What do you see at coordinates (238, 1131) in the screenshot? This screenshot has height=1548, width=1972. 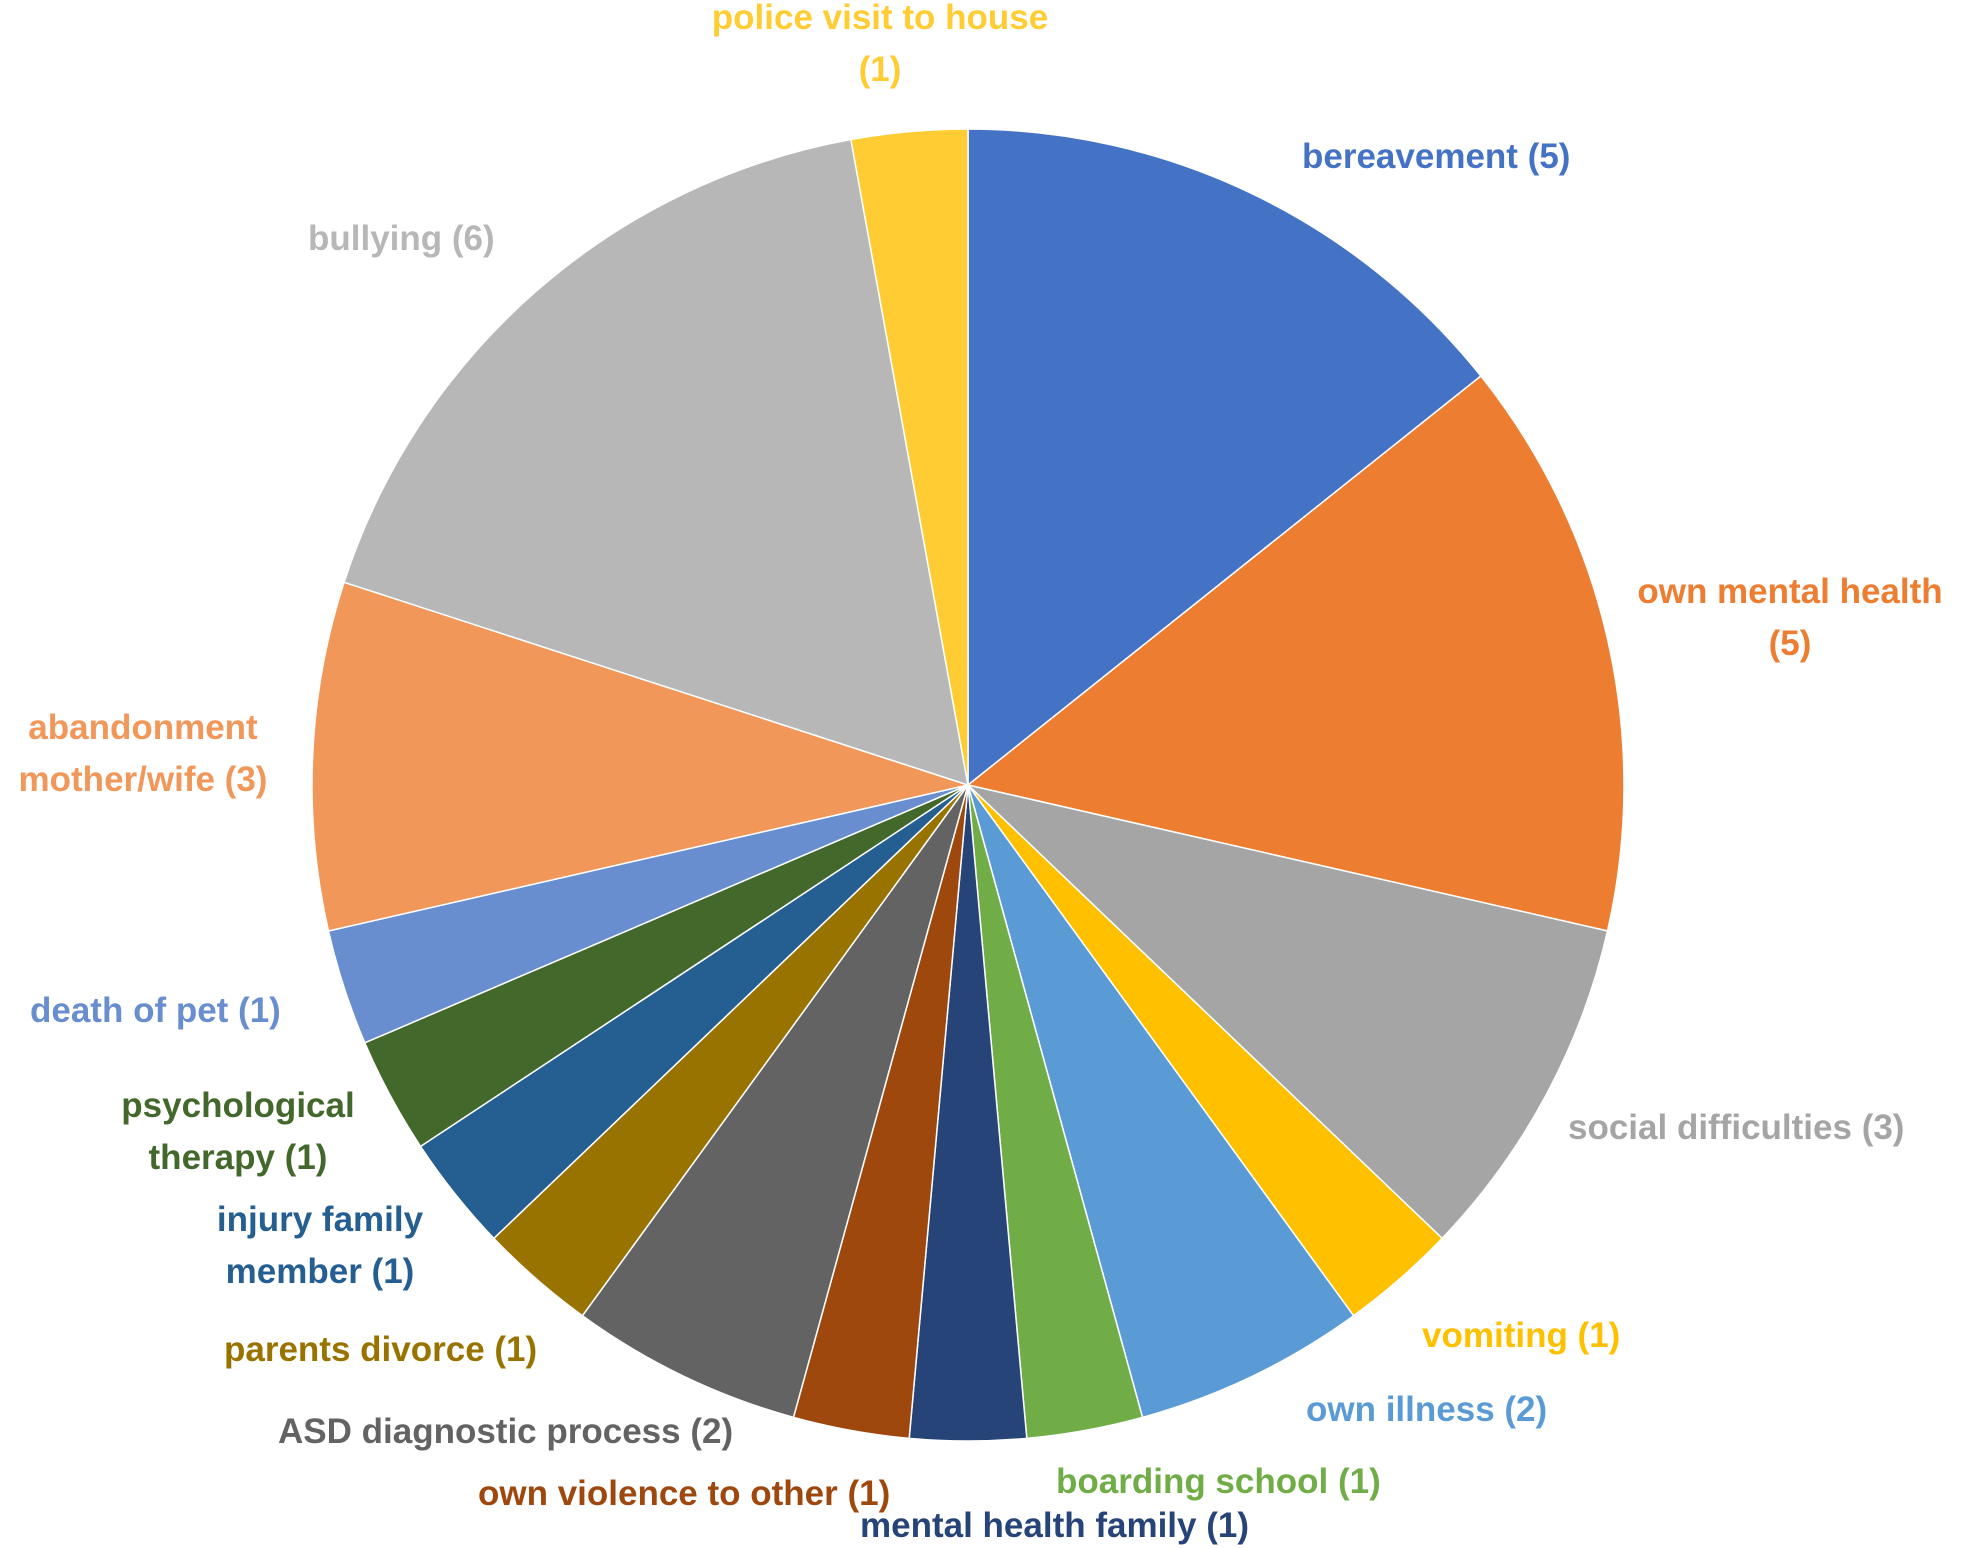 I see `slice-label-psychological-therapy: psychological therapy (1)` at bounding box center [238, 1131].